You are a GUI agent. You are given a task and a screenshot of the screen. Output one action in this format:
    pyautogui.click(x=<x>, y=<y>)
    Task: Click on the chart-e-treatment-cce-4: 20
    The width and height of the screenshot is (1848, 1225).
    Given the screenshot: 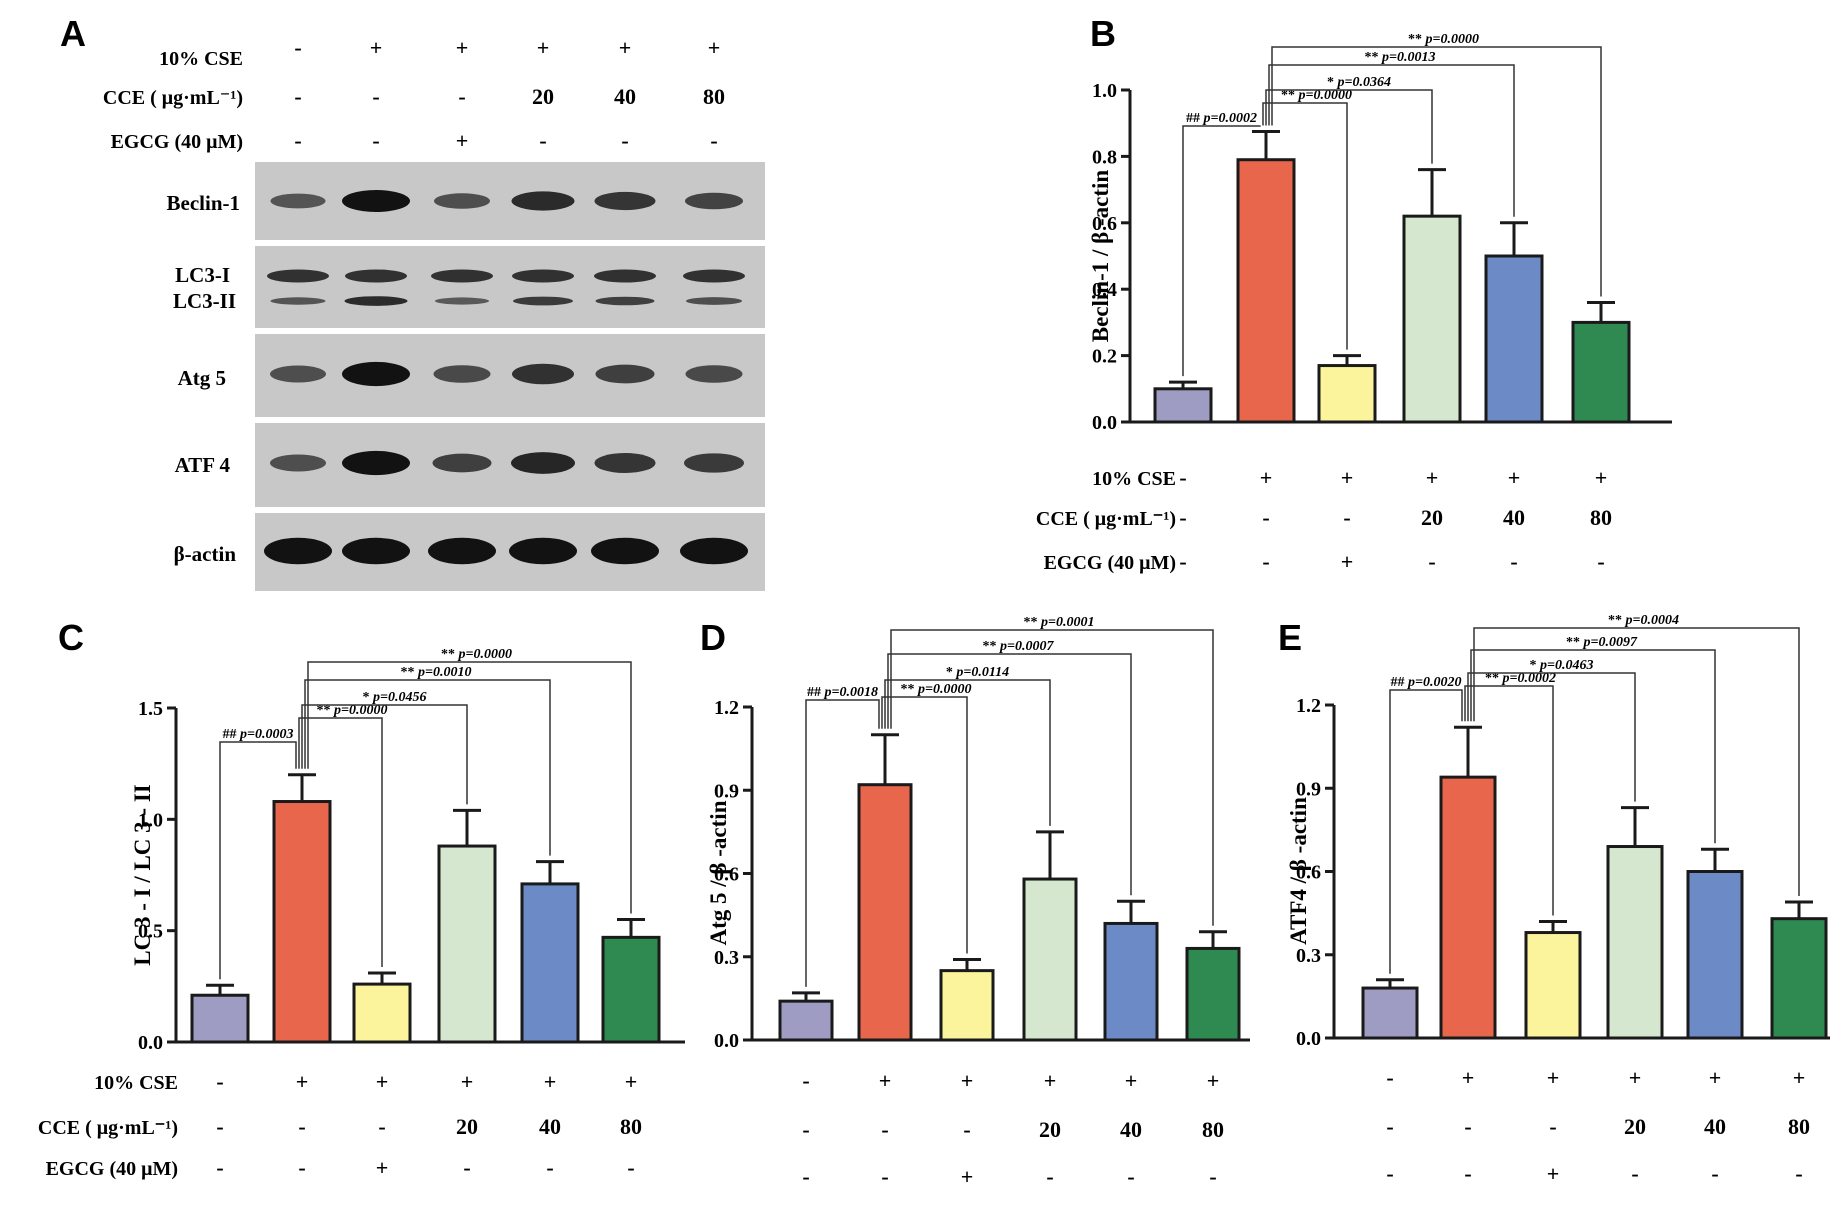 What is the action you would take?
    pyautogui.click(x=1635, y=1126)
    